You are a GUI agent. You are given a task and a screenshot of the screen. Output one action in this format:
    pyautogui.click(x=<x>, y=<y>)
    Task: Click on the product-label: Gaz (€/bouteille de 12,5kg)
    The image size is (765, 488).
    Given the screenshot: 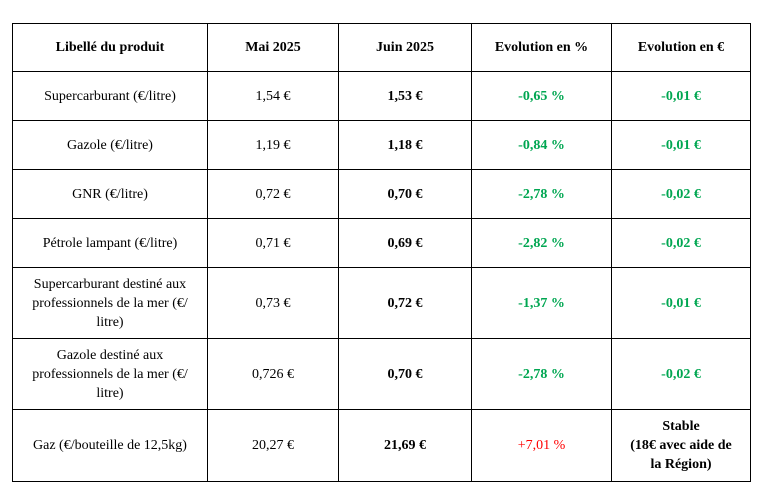 What is the action you would take?
    pyautogui.click(x=110, y=445)
    